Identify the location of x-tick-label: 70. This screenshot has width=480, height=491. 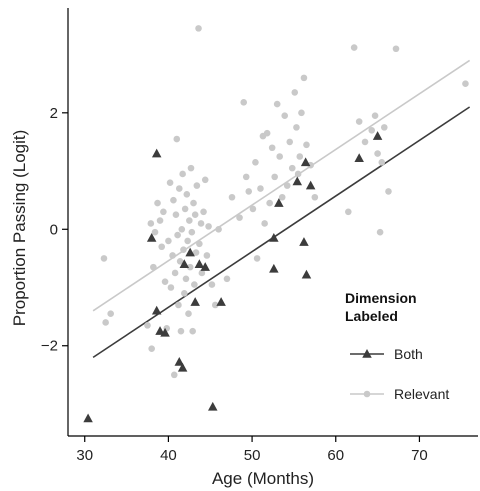
(419, 455).